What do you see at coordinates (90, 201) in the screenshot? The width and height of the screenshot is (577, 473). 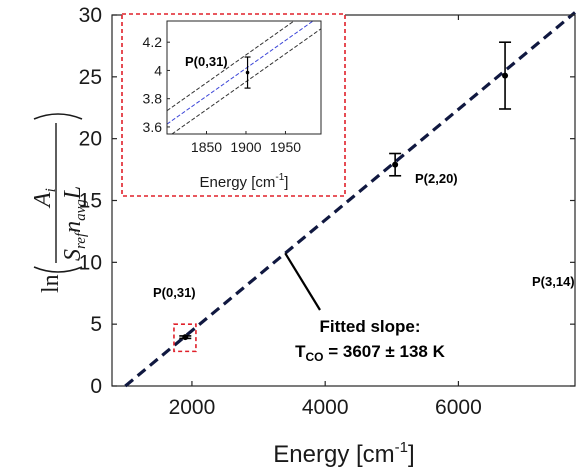 I see `y-tick-label: 15` at bounding box center [90, 201].